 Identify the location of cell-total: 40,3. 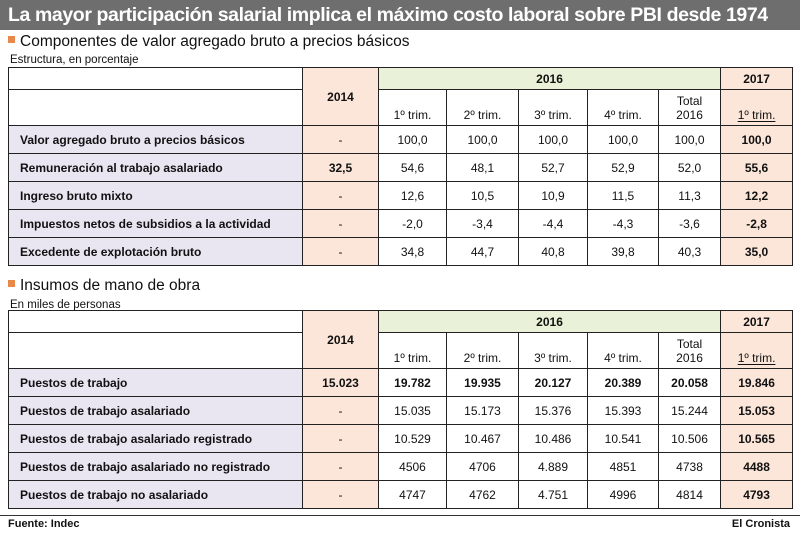
(689, 251).